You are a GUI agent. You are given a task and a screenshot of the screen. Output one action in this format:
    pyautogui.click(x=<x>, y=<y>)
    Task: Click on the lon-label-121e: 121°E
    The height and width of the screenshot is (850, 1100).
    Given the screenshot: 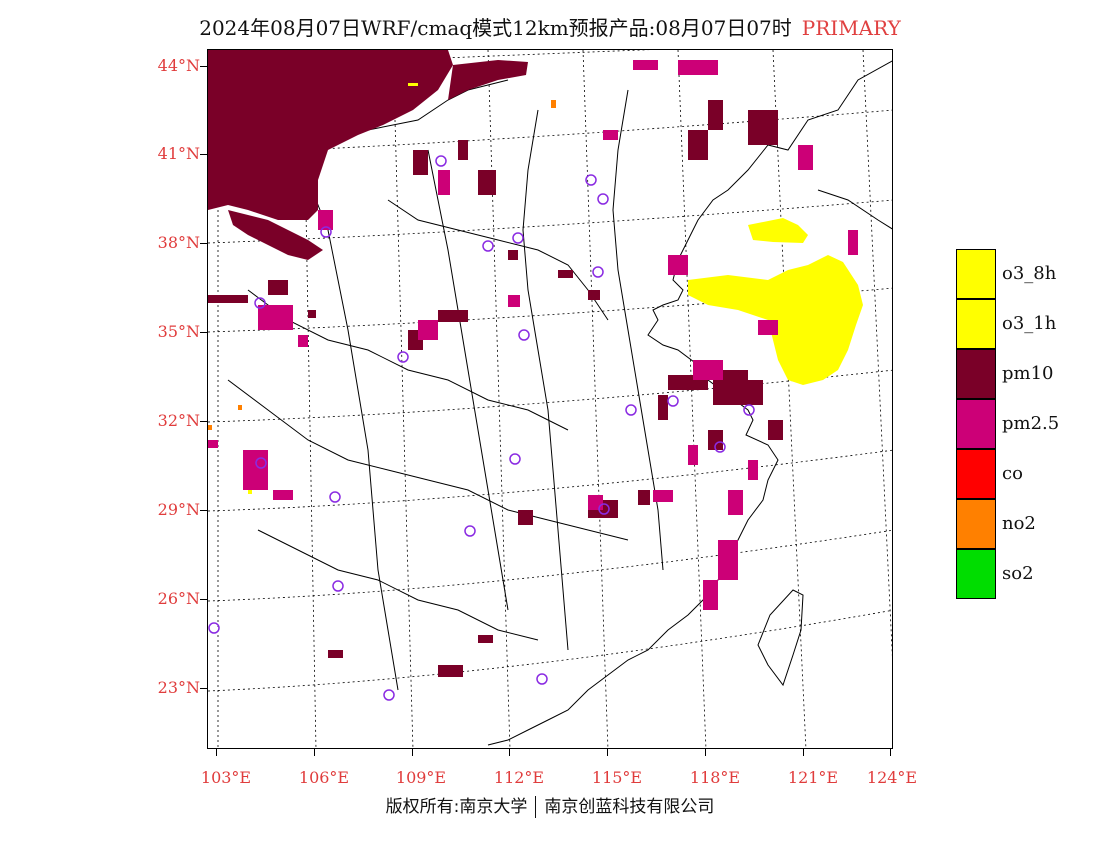 What is the action you would take?
    pyautogui.click(x=813, y=777)
    